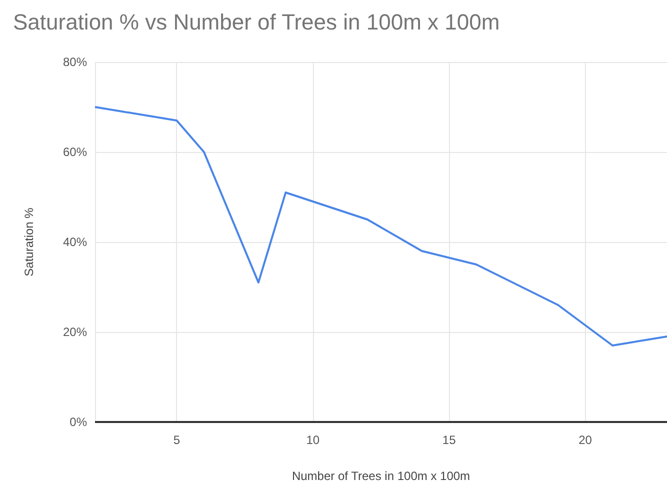 The height and width of the screenshot is (493, 667). Describe the element at coordinates (75, 62) in the screenshot. I see `y-tick-label: 80%` at that location.